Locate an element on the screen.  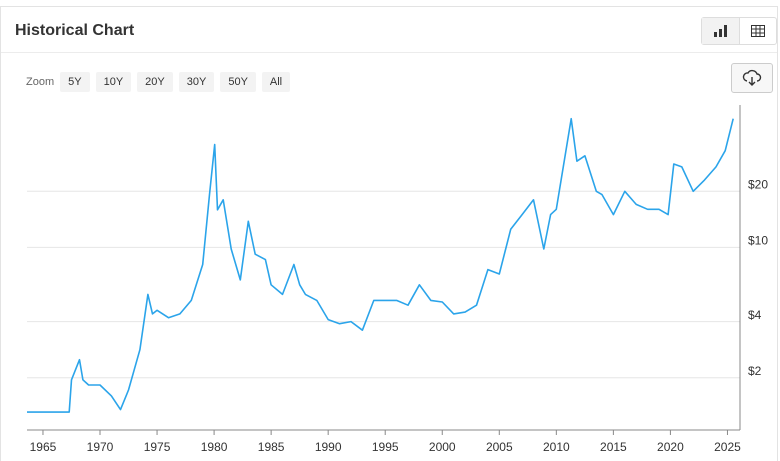
y-tick-label: $10 is located at coordinates (758, 241).